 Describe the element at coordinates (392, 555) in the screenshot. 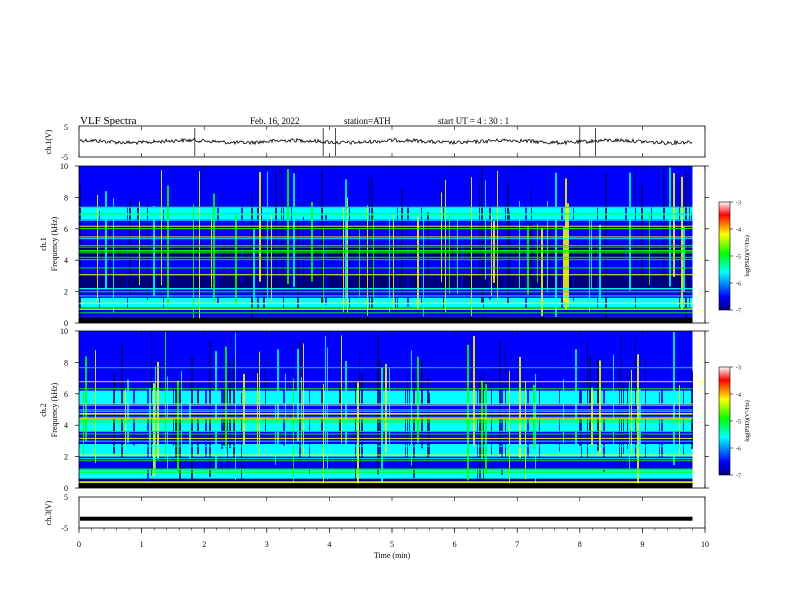

I see `time-axis-label: Time (min)` at that location.